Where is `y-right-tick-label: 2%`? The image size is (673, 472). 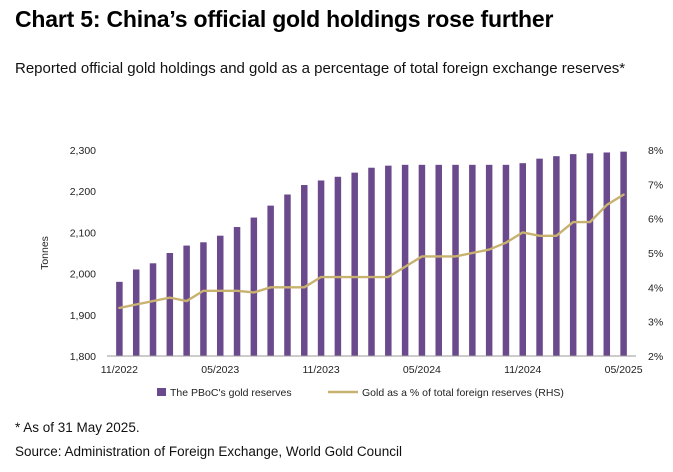 y-right-tick-label: 2% is located at coordinates (655, 357).